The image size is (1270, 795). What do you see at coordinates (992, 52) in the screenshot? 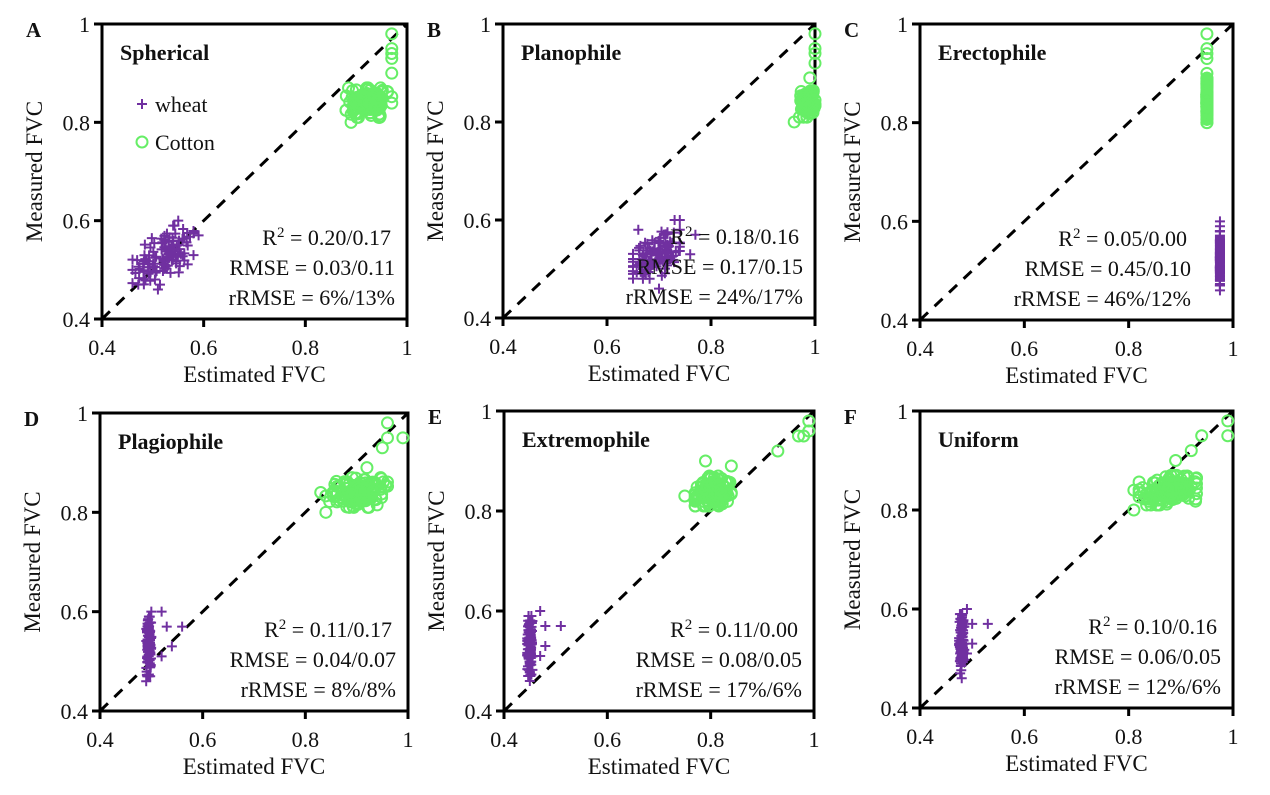
I see `panel-title: Erectophile` at bounding box center [992, 52].